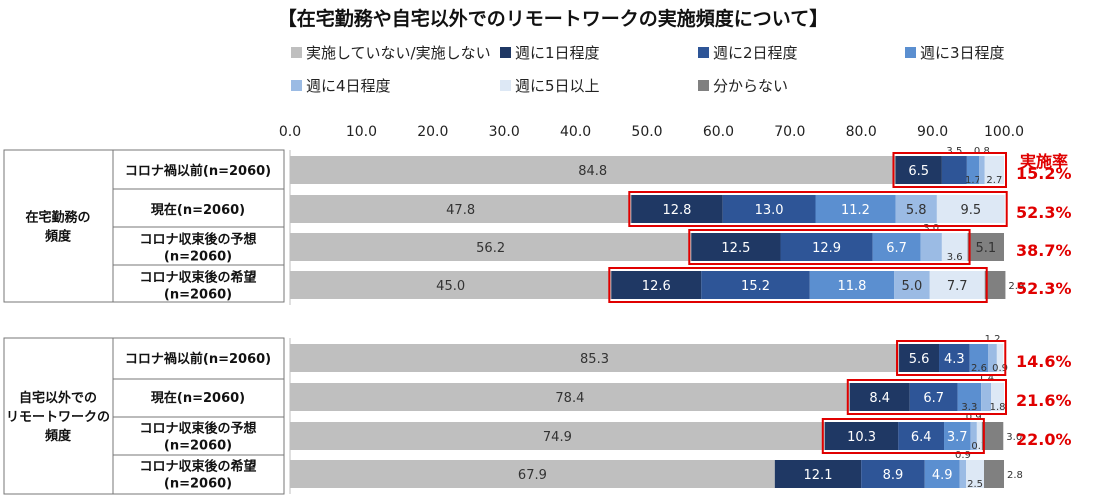  Describe the element at coordinates (975, 484) in the screenshot. I see `data-label: 2.5` at that location.